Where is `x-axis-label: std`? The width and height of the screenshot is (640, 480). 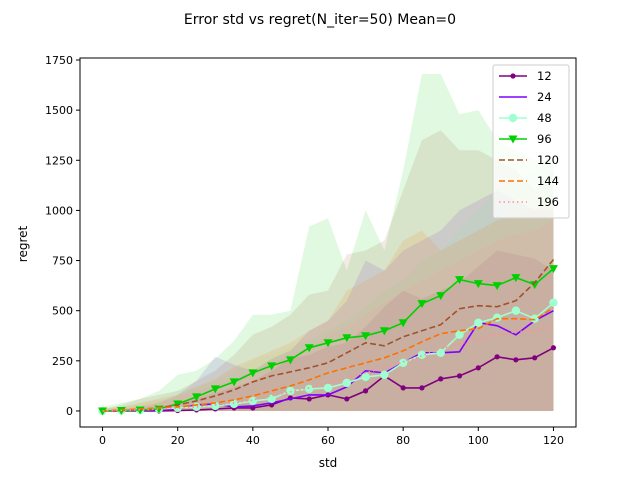 x-axis-label: std is located at coordinates (328, 463).